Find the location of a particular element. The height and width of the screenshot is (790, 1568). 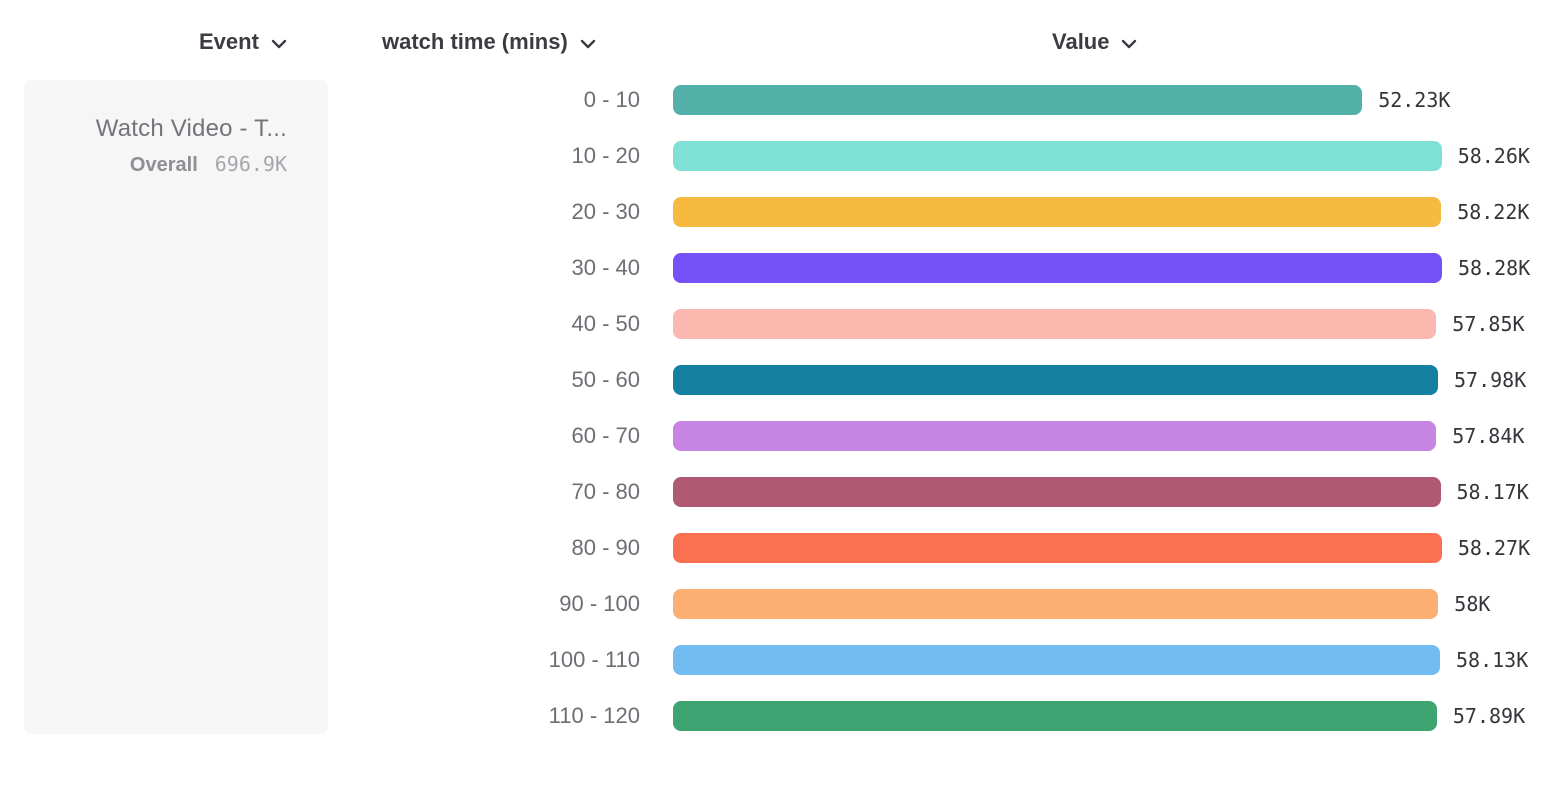

value-label: 58.13K is located at coordinates (1492, 660).